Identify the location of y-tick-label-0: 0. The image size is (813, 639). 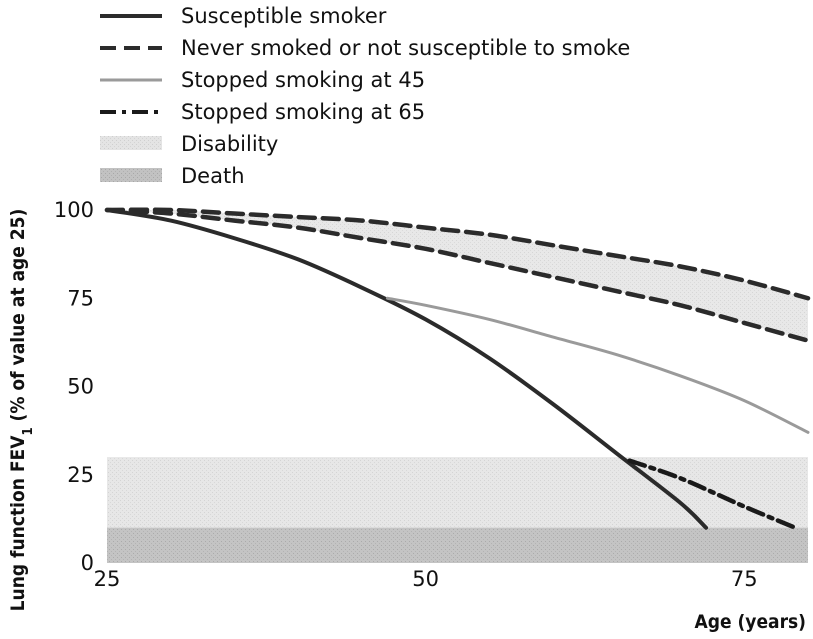
(87, 563).